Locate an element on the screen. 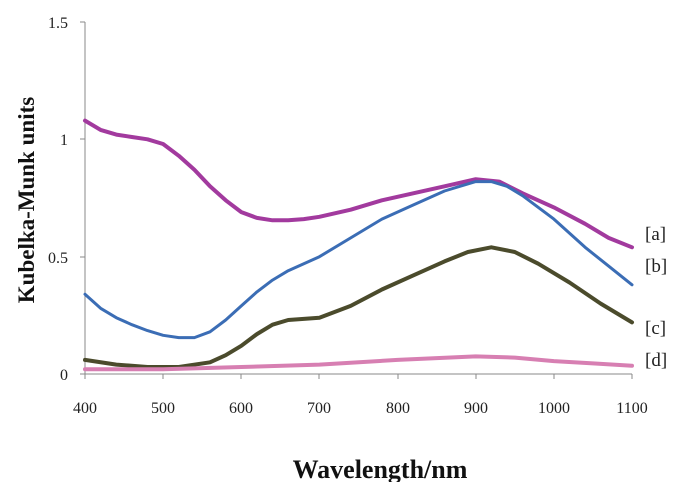 The width and height of the screenshot is (675, 482). x-tick-label: 700 is located at coordinates (319, 408).